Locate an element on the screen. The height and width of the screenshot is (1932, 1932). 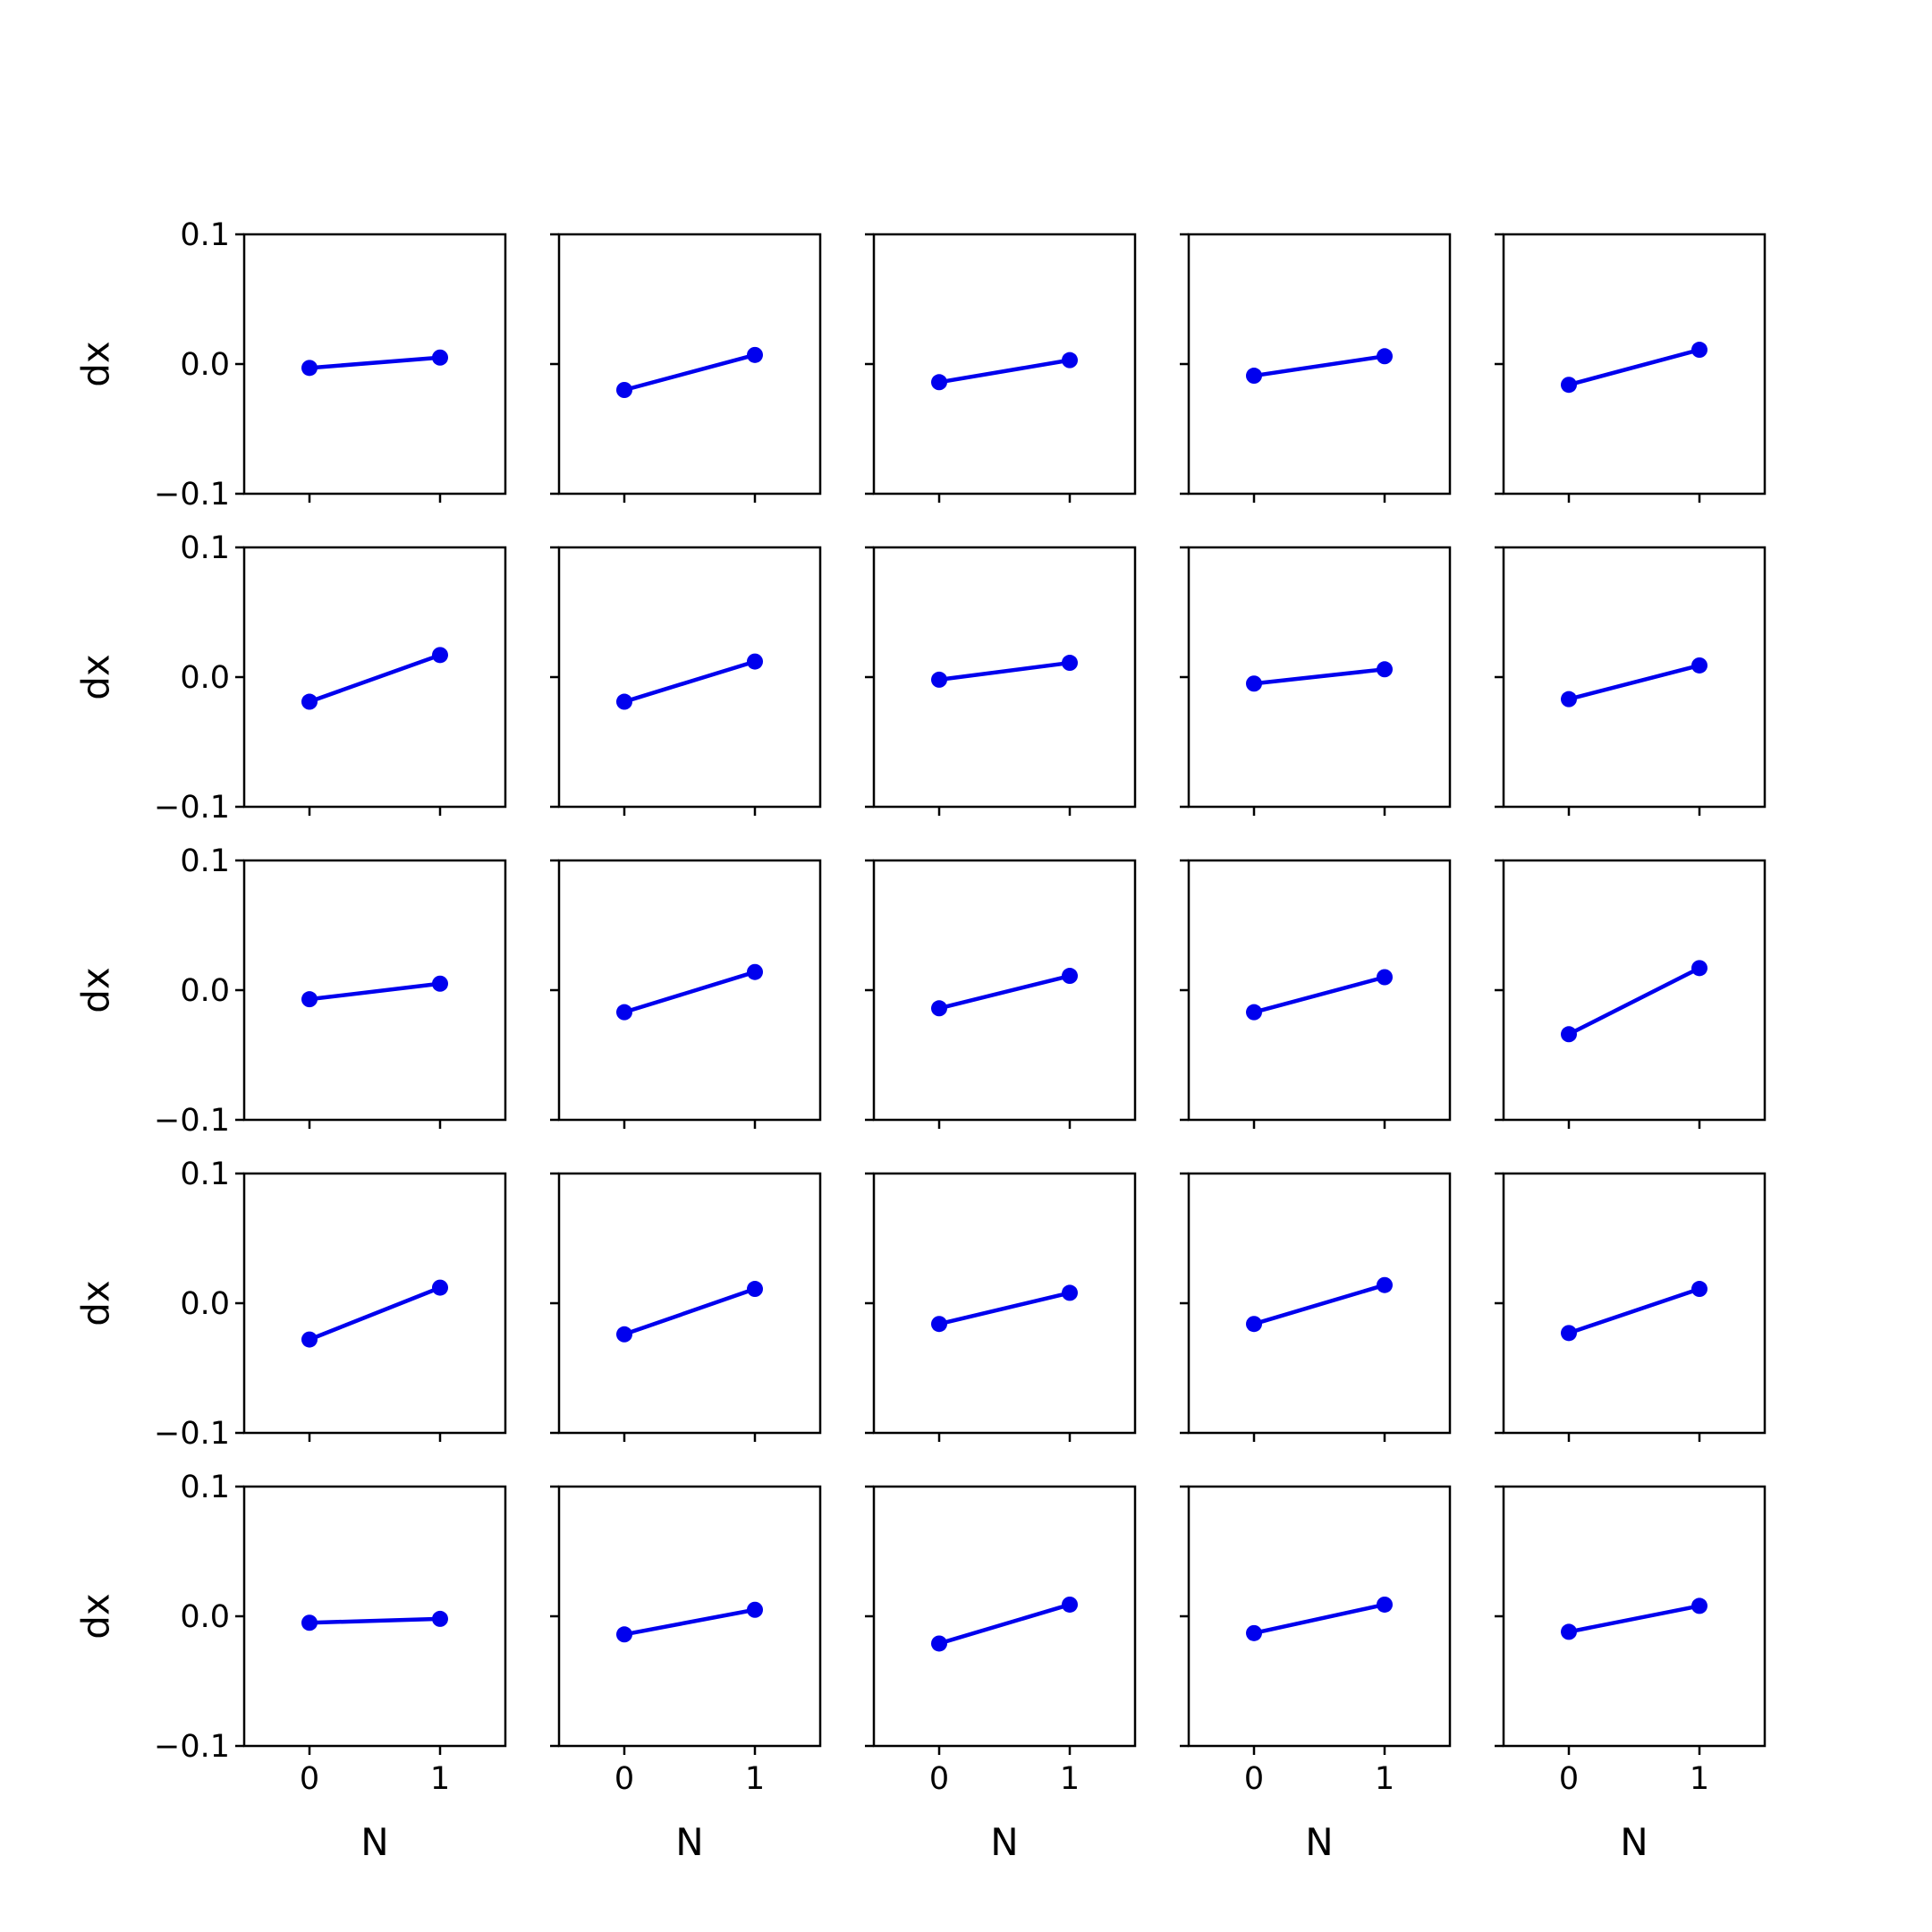
subplot-r2-c2 is located at coordinates (686, 681).